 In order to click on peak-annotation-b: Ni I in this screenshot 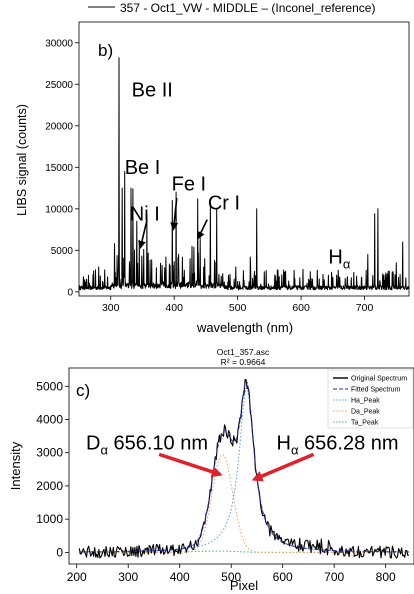, I will do `click(145, 214)`.